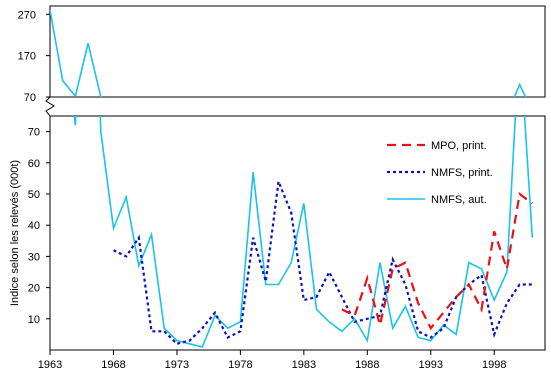  What do you see at coordinates (50, 365) in the screenshot?
I see `x-tick-label: 1963` at bounding box center [50, 365].